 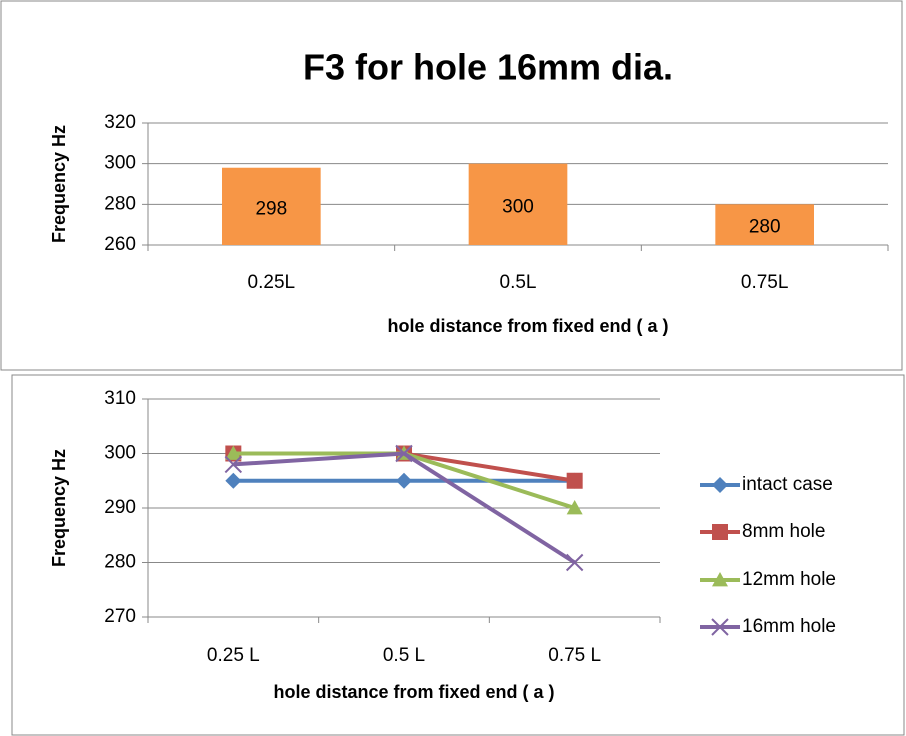 I want to click on y-tick-label: 290, so click(x=120, y=507).